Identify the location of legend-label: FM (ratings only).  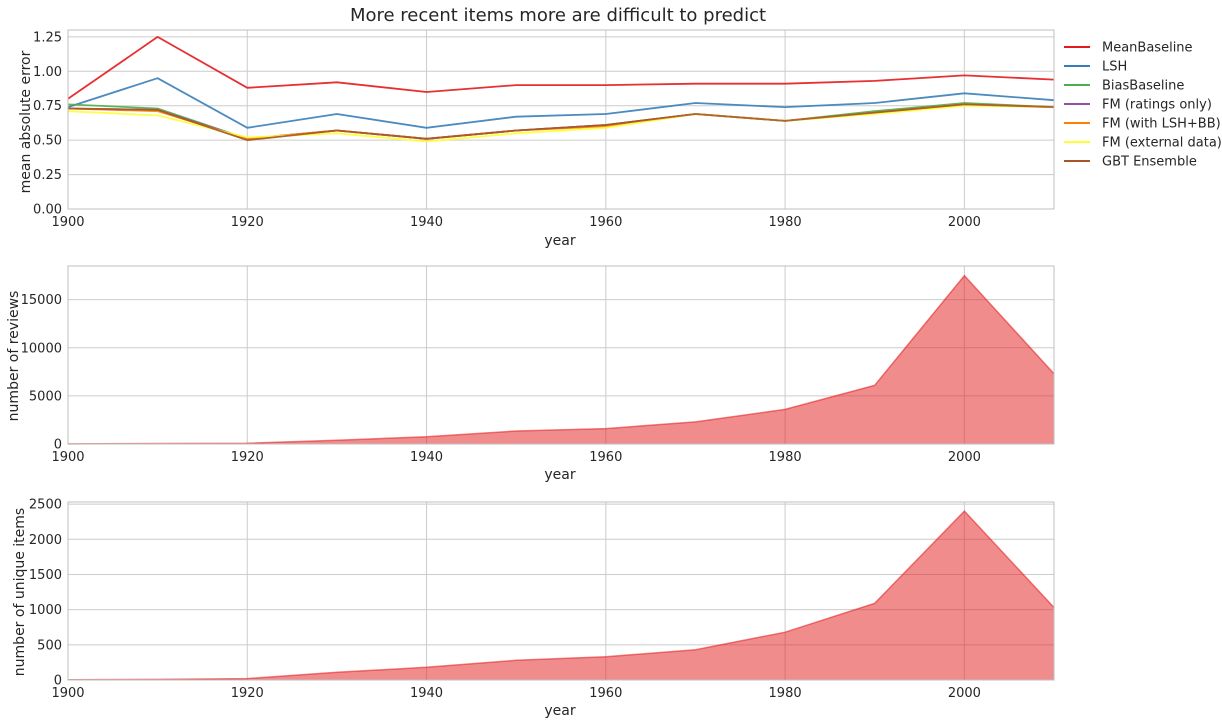
(1157, 105).